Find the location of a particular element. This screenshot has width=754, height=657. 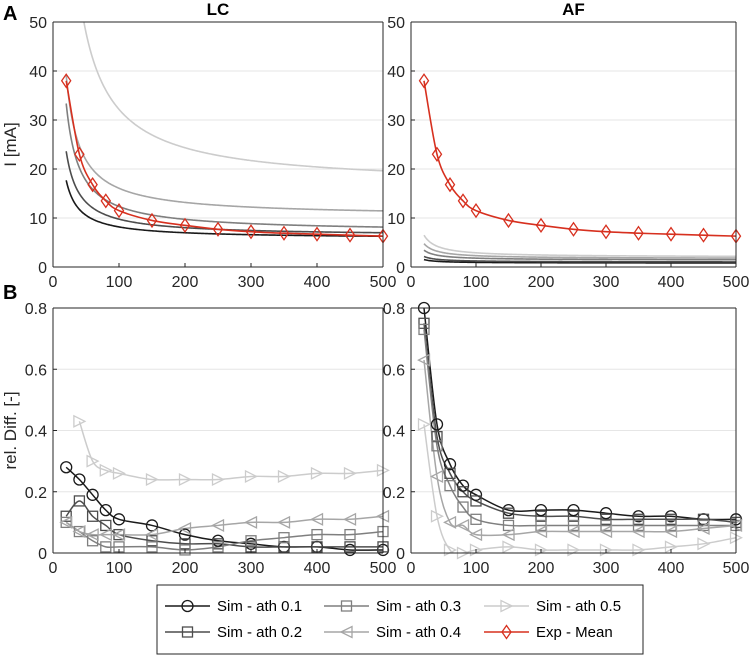

legend-box is located at coordinates (400, 619).